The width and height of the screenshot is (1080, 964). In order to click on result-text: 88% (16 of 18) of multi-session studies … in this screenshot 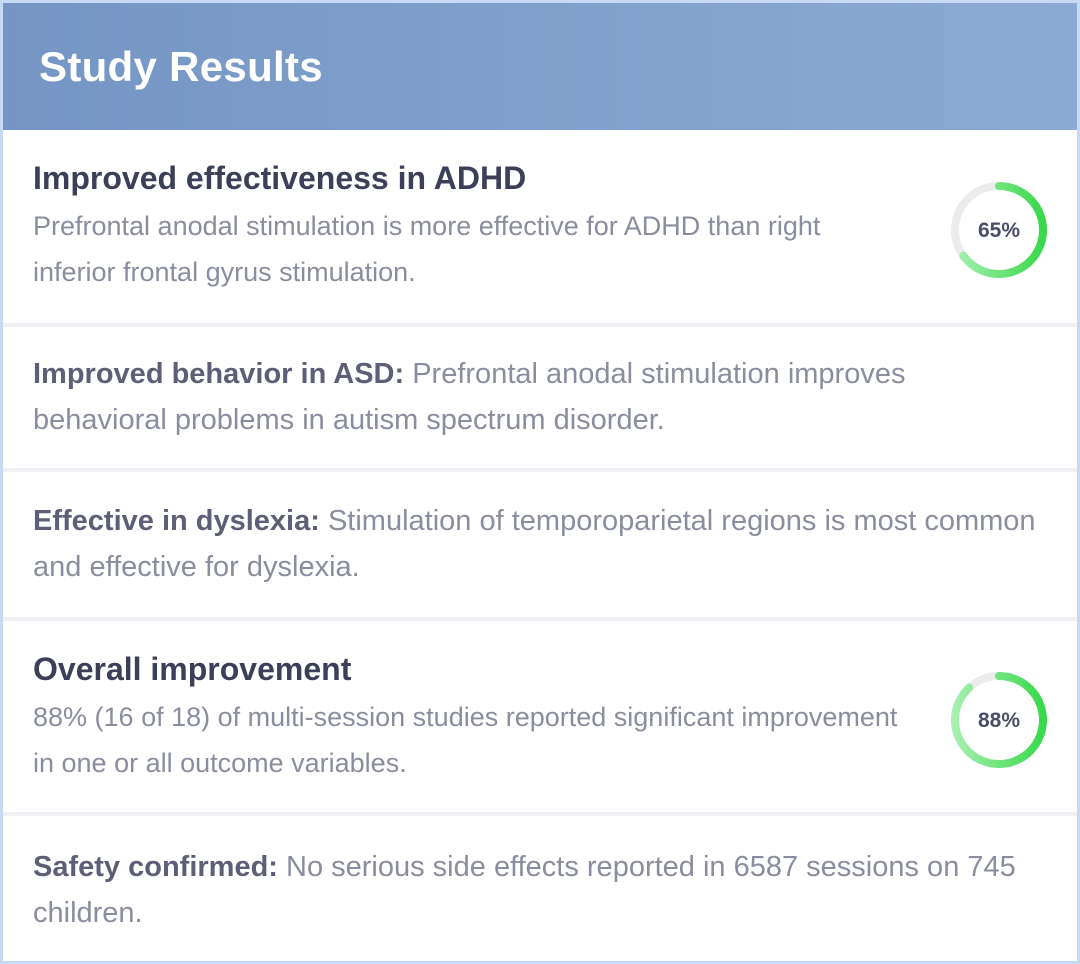, I will do `click(465, 740)`.